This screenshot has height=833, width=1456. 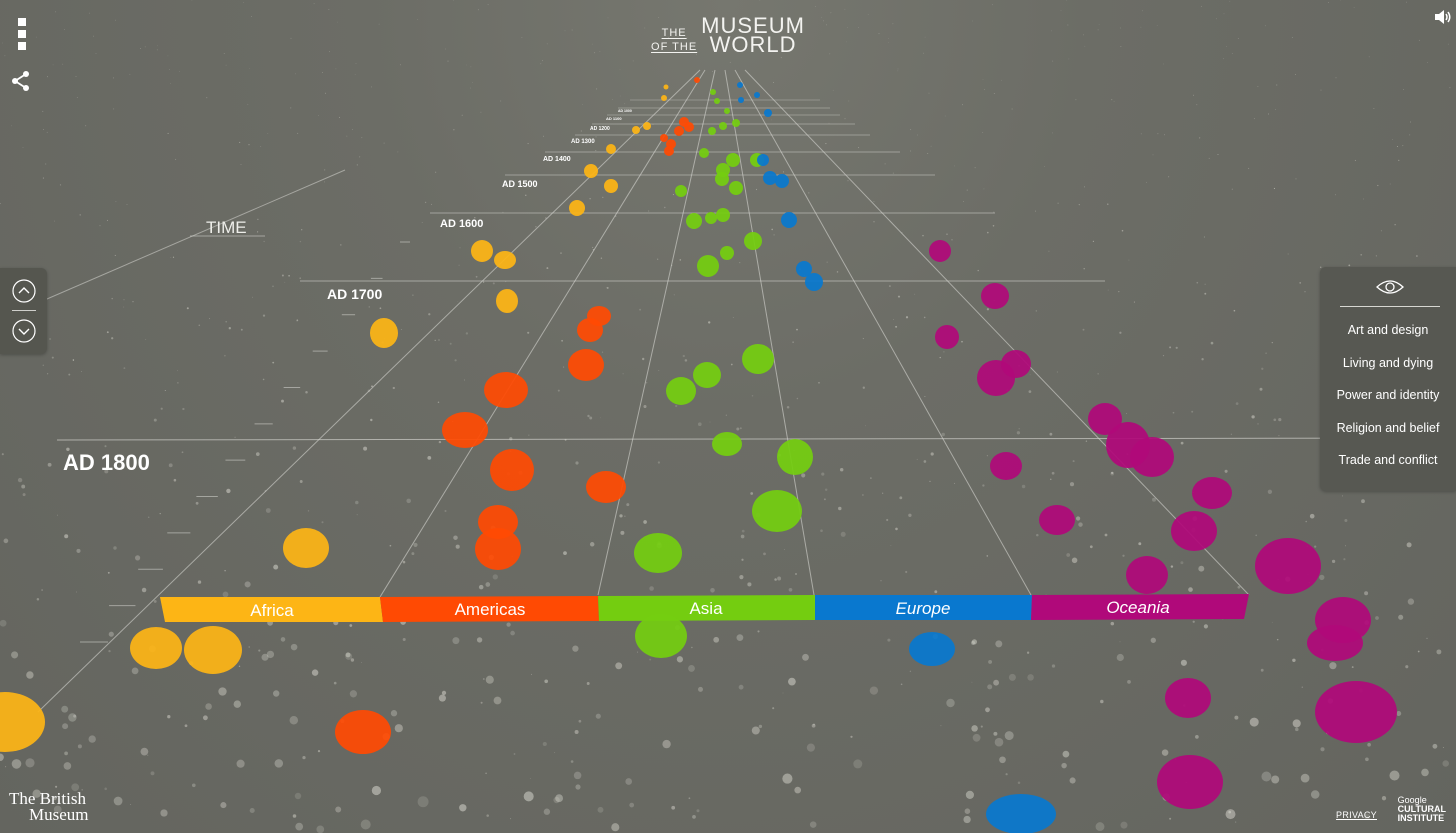 What do you see at coordinates (21, 81) in the screenshot?
I see `share-button` at bounding box center [21, 81].